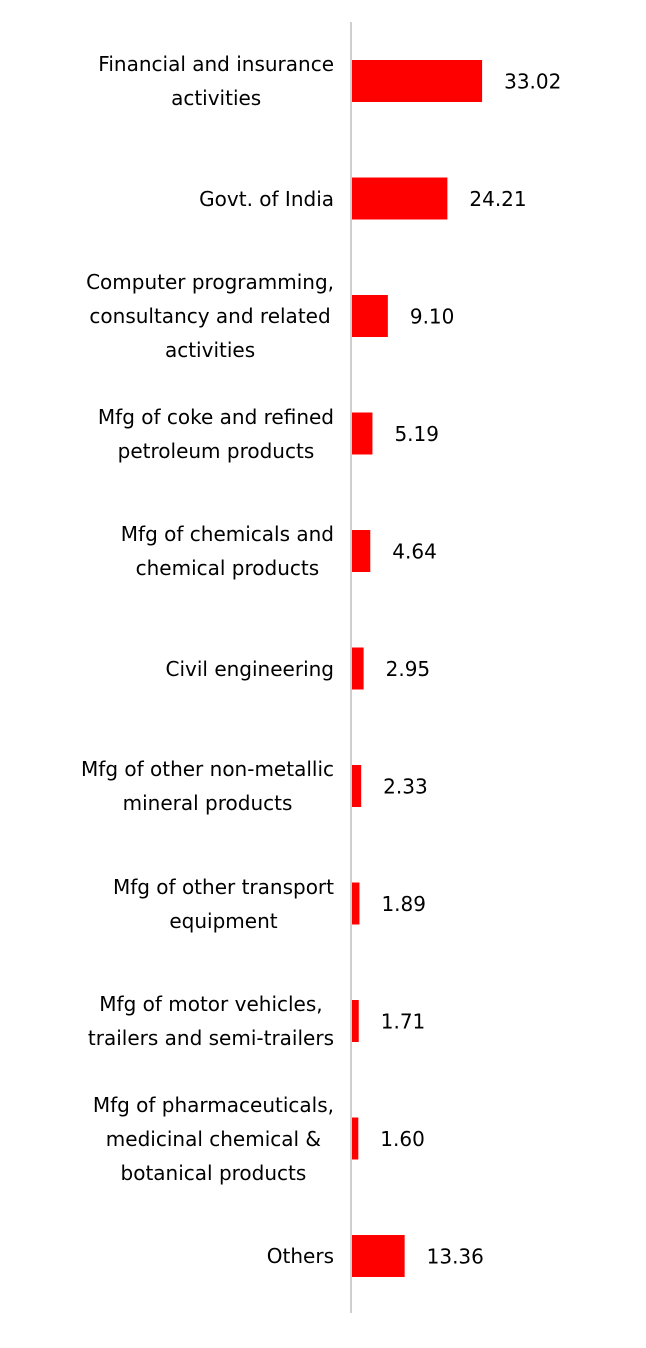 This screenshot has height=1348, width=646. What do you see at coordinates (300, 1256) in the screenshot?
I see `category-label: Others` at bounding box center [300, 1256].